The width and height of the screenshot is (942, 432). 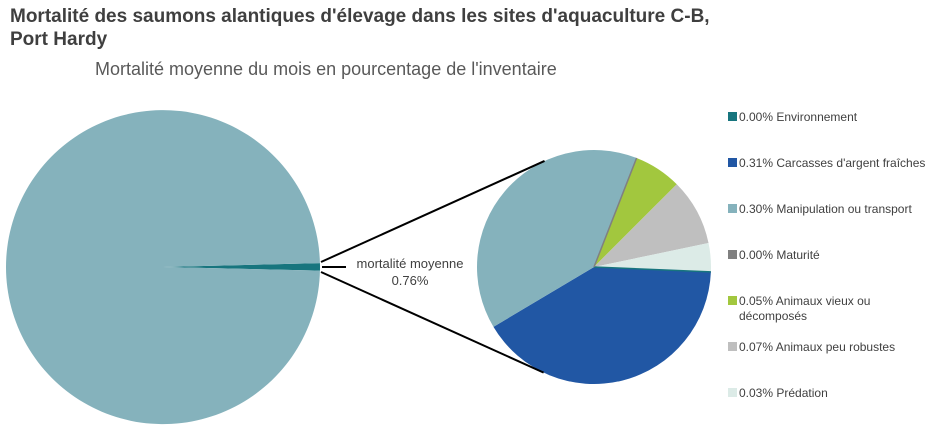 What do you see at coordinates (732, 392) in the screenshot?
I see `legend-swatch-predation` at bounding box center [732, 392].